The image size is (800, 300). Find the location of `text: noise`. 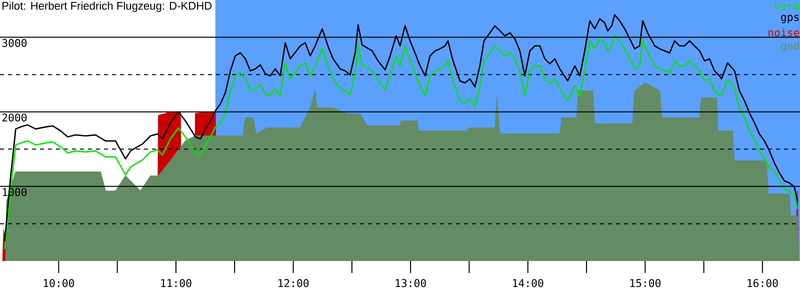

text: noise is located at coordinates (784, 32).